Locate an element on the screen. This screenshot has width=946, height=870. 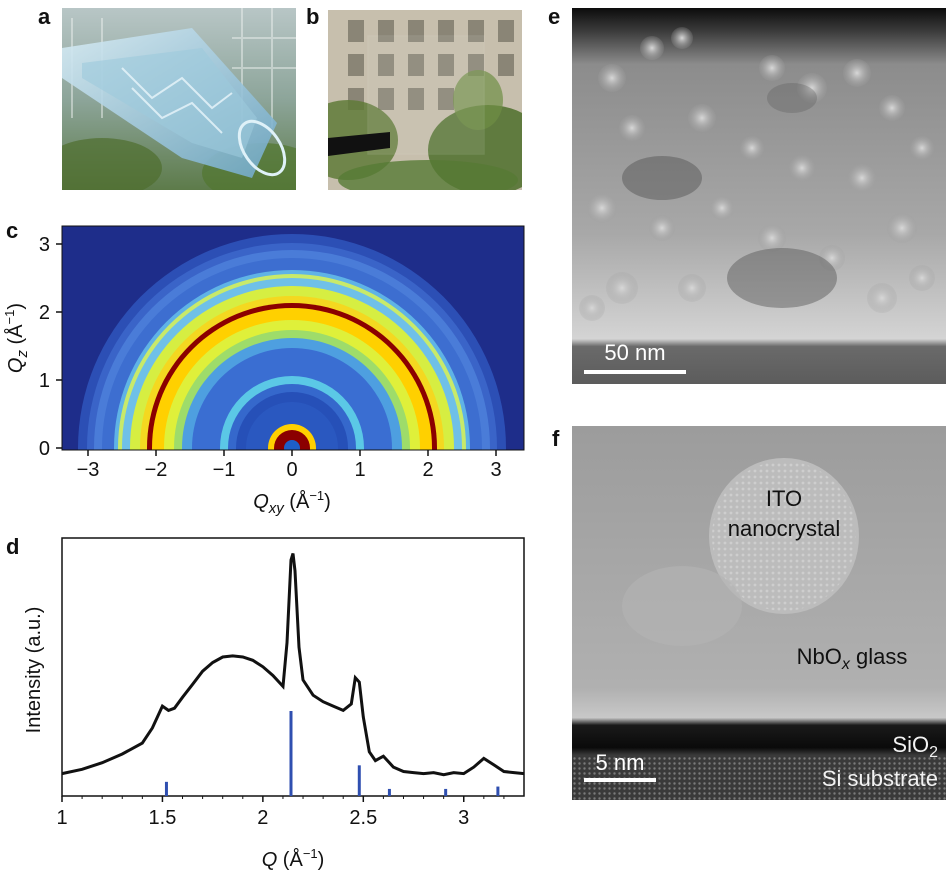
d-x-tick: 2.5 is located at coordinates (363, 818).